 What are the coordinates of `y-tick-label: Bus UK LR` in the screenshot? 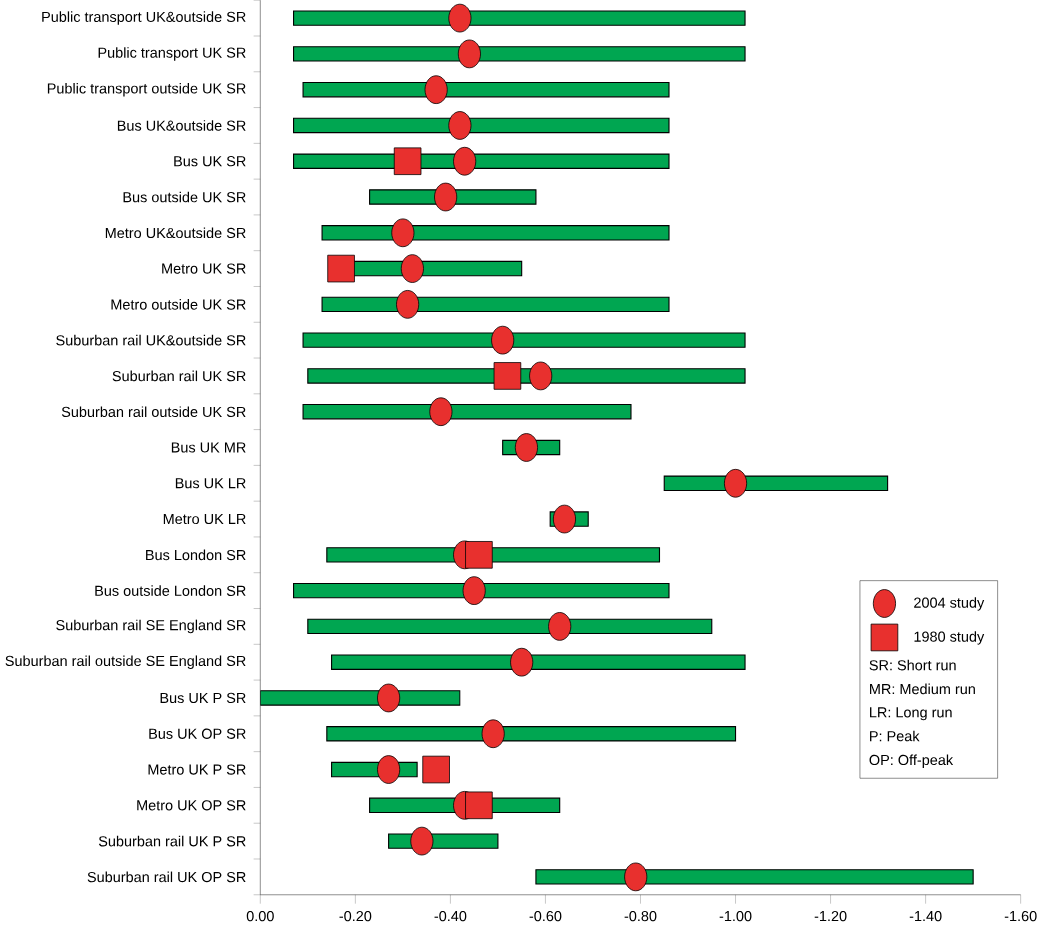 It's located at (210, 483).